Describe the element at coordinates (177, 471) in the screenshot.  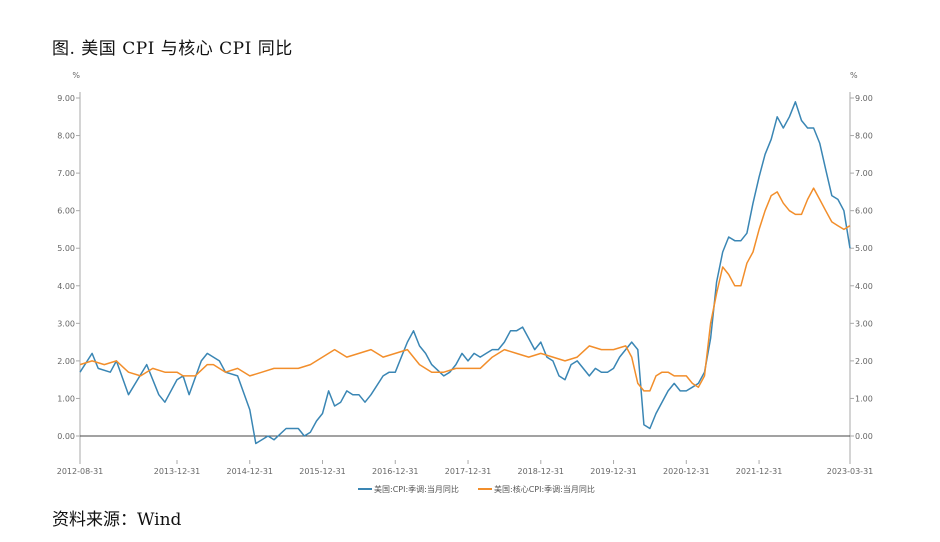
I see `x-tick-label: 2013-12-31` at that location.